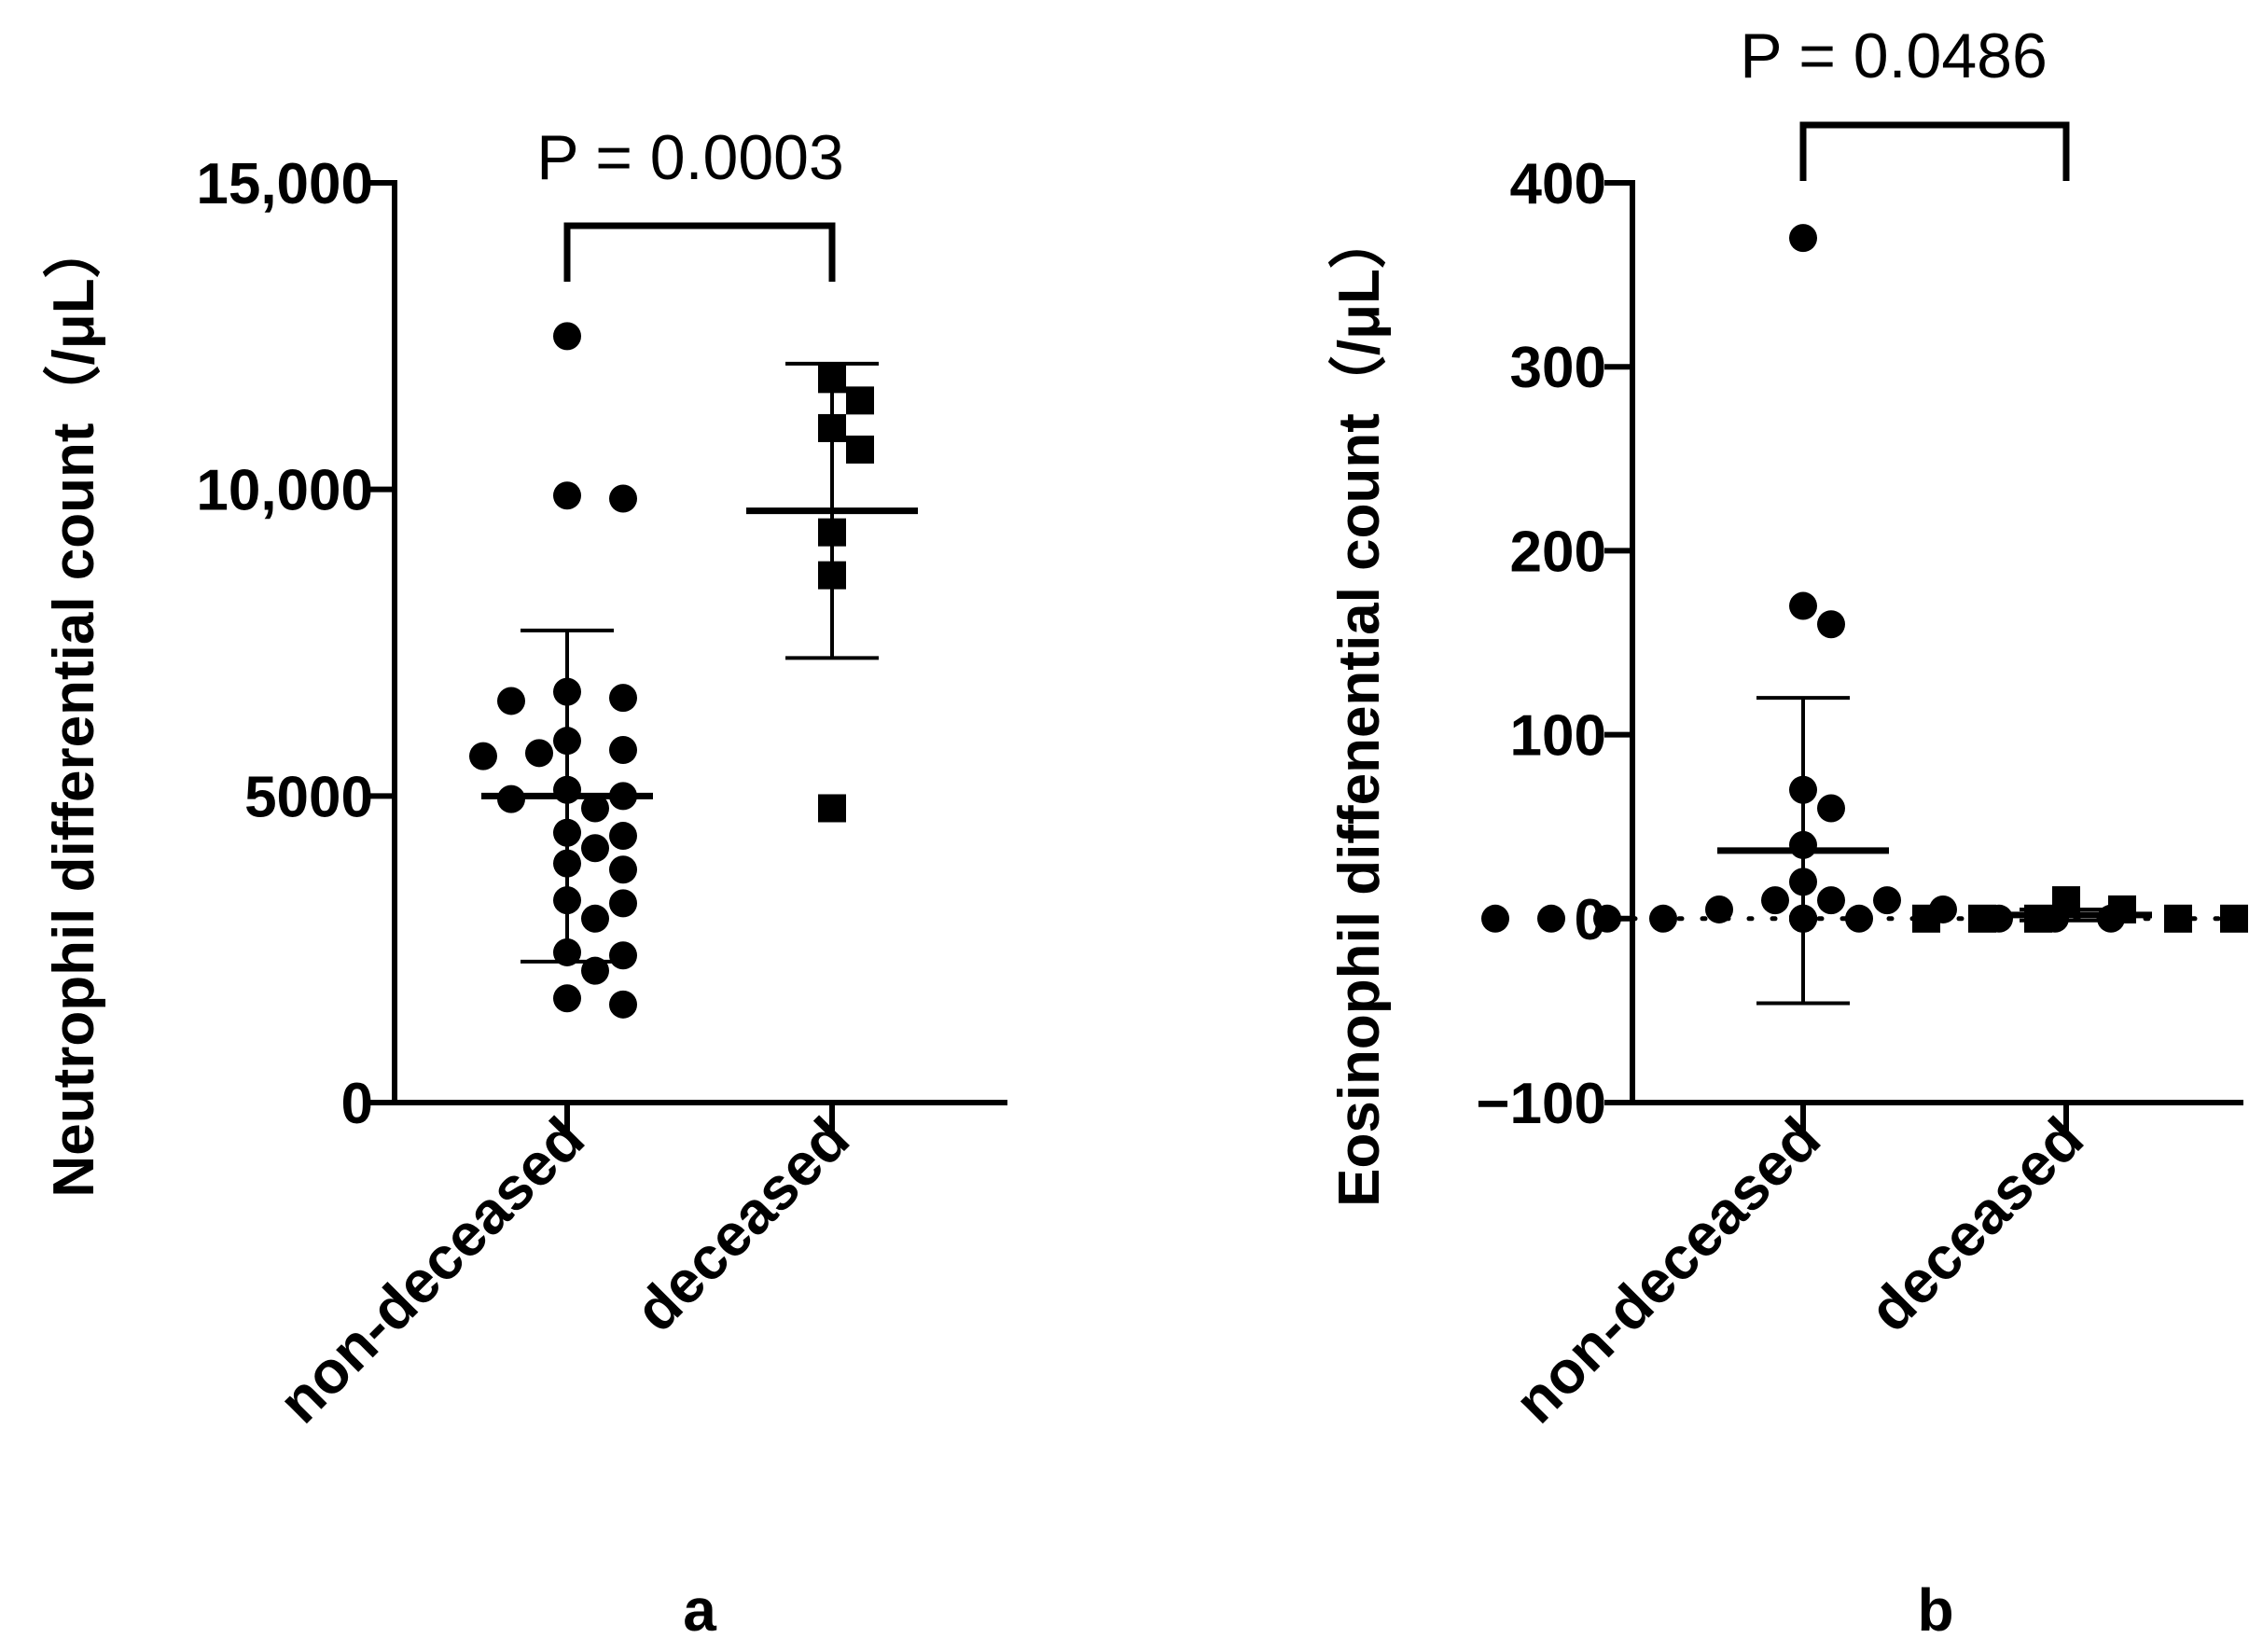 The height and width of the screenshot is (1652, 2263). What do you see at coordinates (699, 1610) in the screenshot?
I see `panel-label: a` at bounding box center [699, 1610].